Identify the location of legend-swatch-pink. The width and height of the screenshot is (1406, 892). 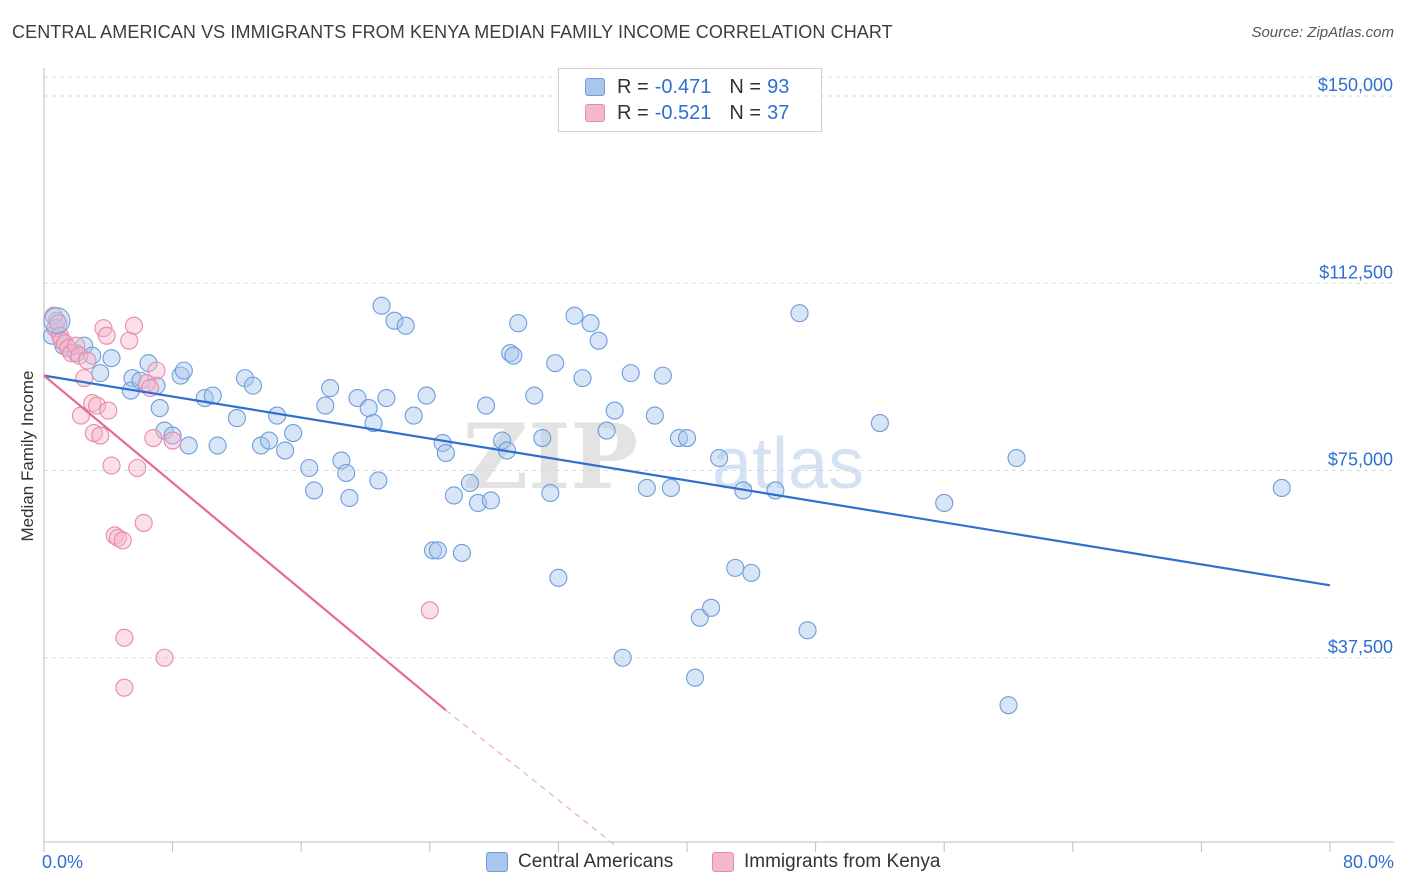
(723, 862).